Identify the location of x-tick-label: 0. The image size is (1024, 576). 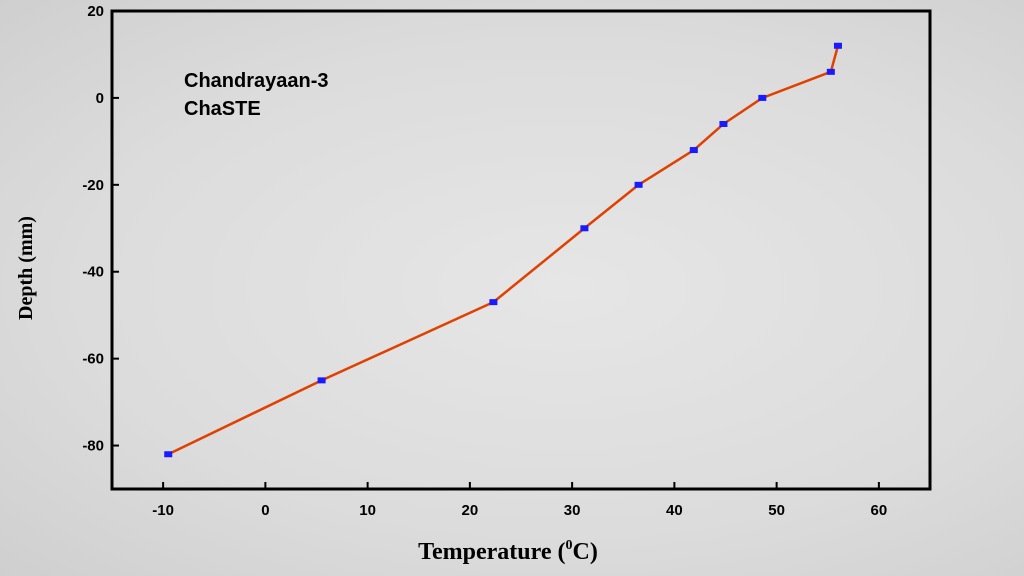
(265, 510).